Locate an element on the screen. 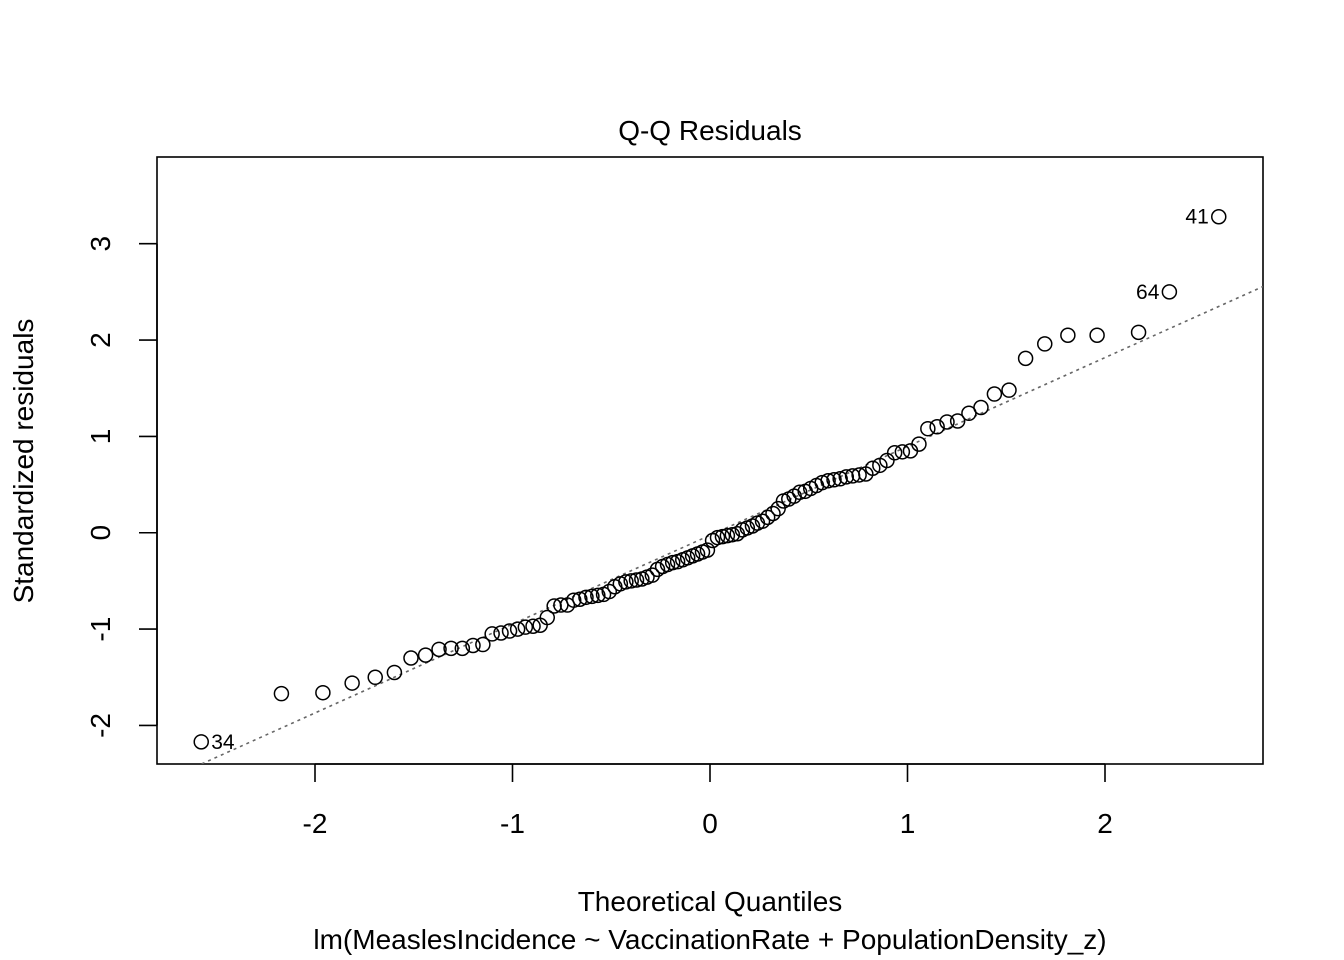 The image size is (1344, 960). y-axis-label: Standardized residuals is located at coordinates (23, 461).